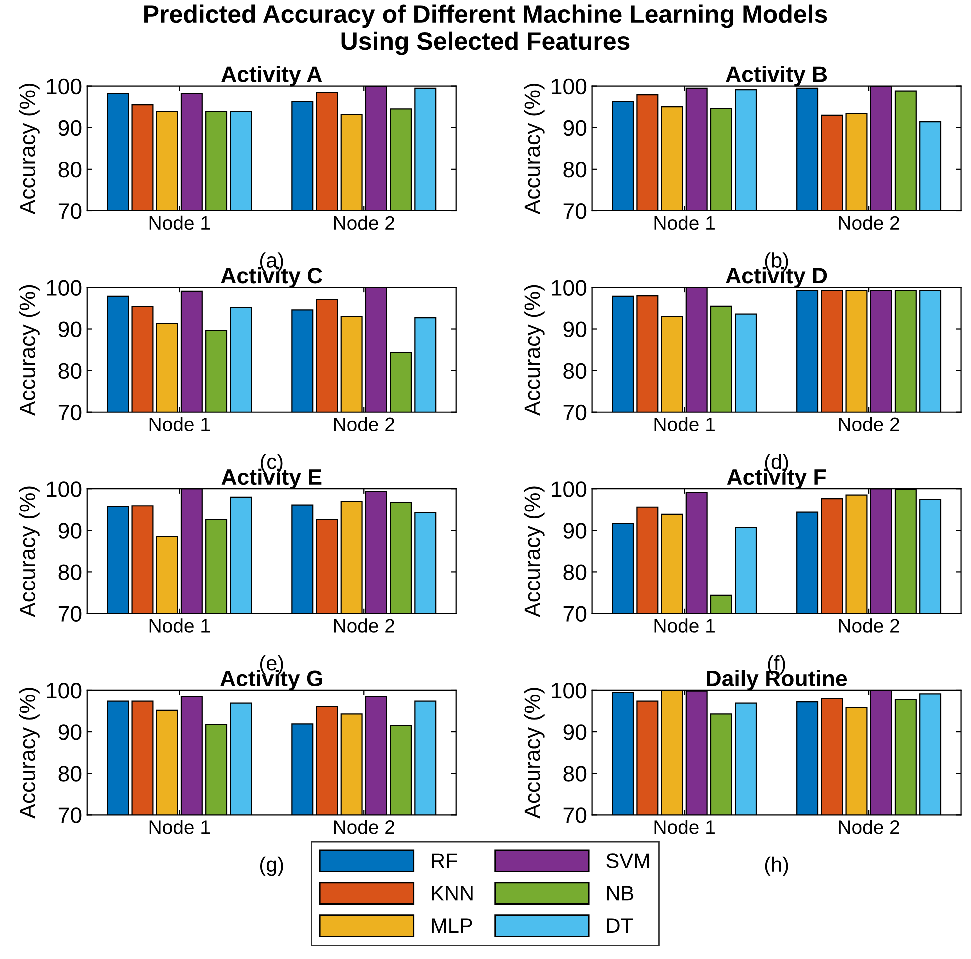 This screenshot has width=971, height=959. Describe the element at coordinates (620, 926) in the screenshot. I see `legend-label: DT` at that location.